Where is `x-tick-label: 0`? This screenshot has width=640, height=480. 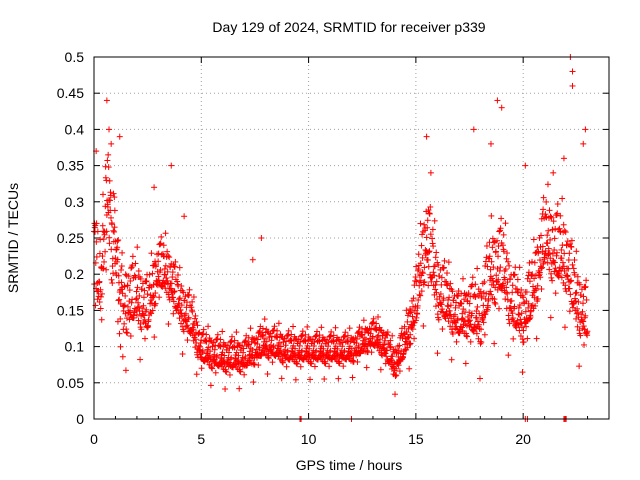 x-tick-label: 0 is located at coordinates (94, 439).